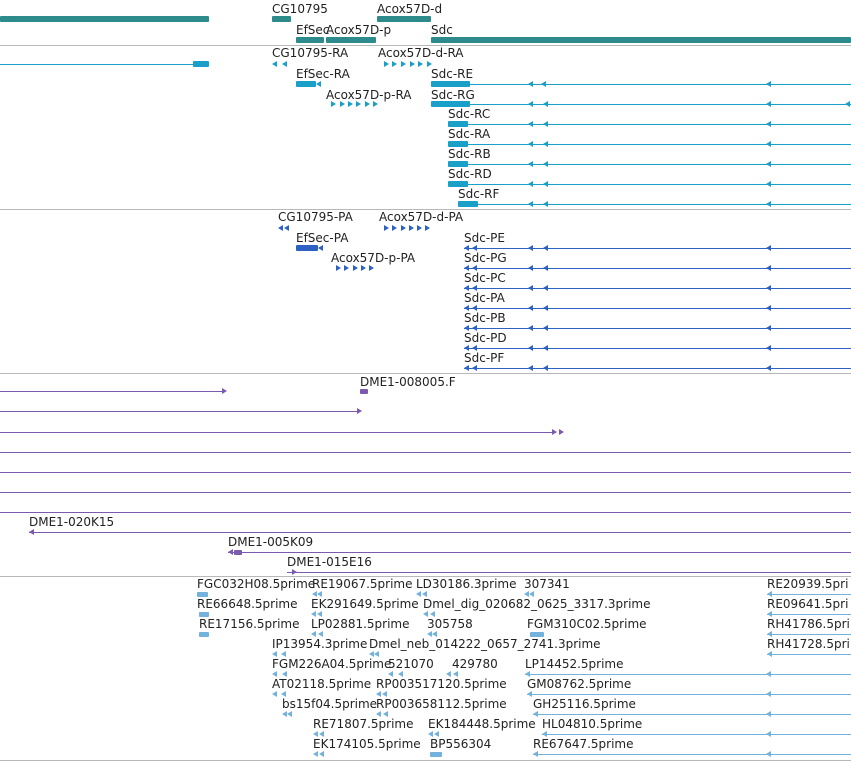 The width and height of the screenshot is (851, 761). Describe the element at coordinates (421, 217) in the screenshot. I see `protein-label: Acox57D-d-PA` at that location.